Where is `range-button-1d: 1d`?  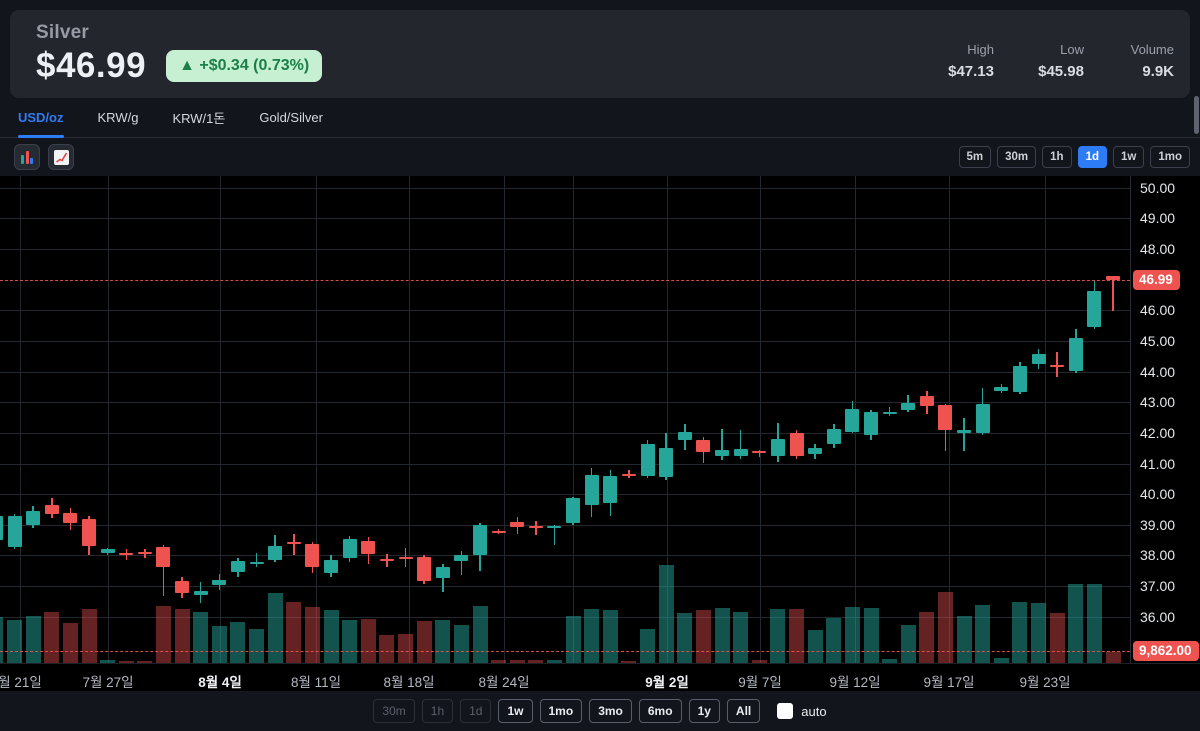 range-button-1d: 1d is located at coordinates (476, 711).